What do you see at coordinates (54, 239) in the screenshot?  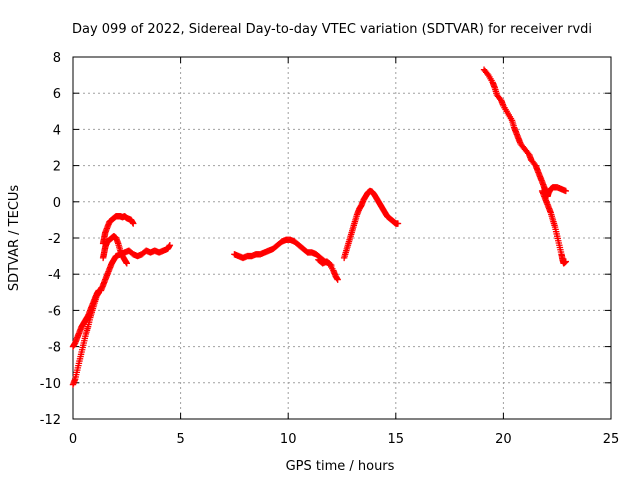 I see `y-tick-label: -2` at bounding box center [54, 239].